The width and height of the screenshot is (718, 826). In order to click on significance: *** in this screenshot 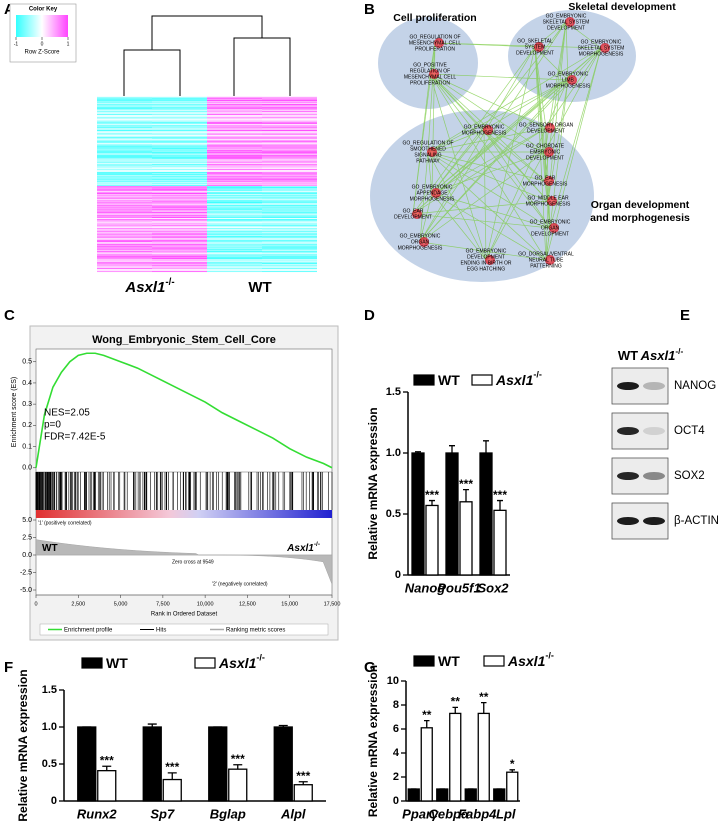, I will do `click(238, 759)`.